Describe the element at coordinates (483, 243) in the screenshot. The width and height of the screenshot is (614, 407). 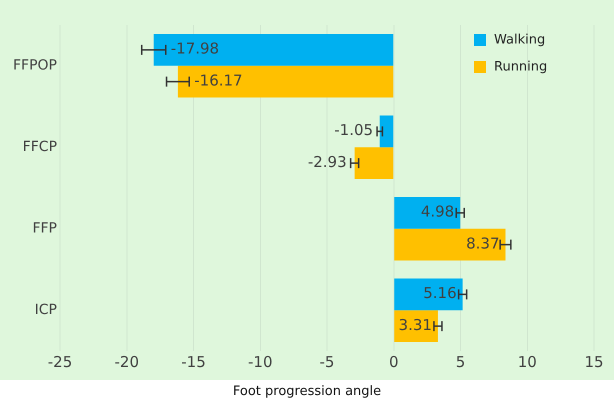
I see `data-label: 8.37` at that location.